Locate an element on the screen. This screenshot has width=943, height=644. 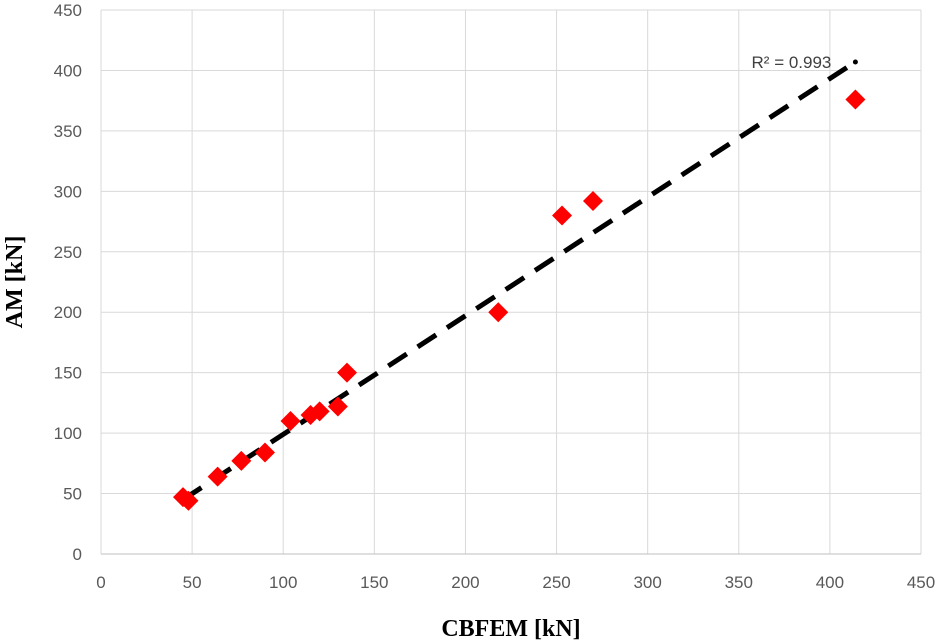
trendline-end-dot is located at coordinates (855, 62).